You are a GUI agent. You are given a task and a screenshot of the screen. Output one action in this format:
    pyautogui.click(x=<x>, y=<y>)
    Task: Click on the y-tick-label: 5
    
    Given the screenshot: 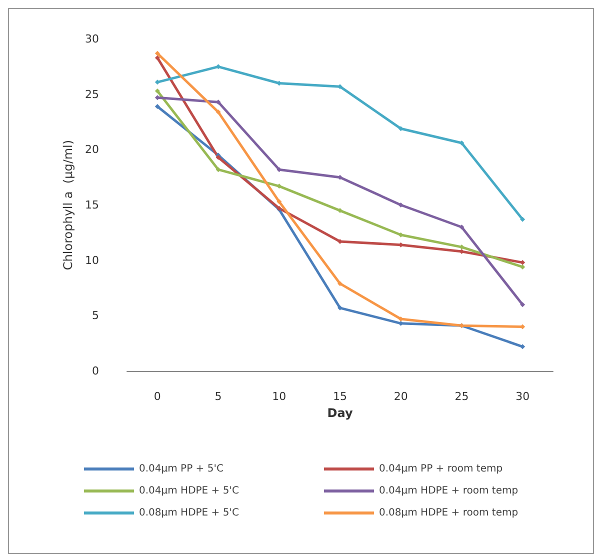 What is the action you would take?
    pyautogui.click(x=95, y=315)
    